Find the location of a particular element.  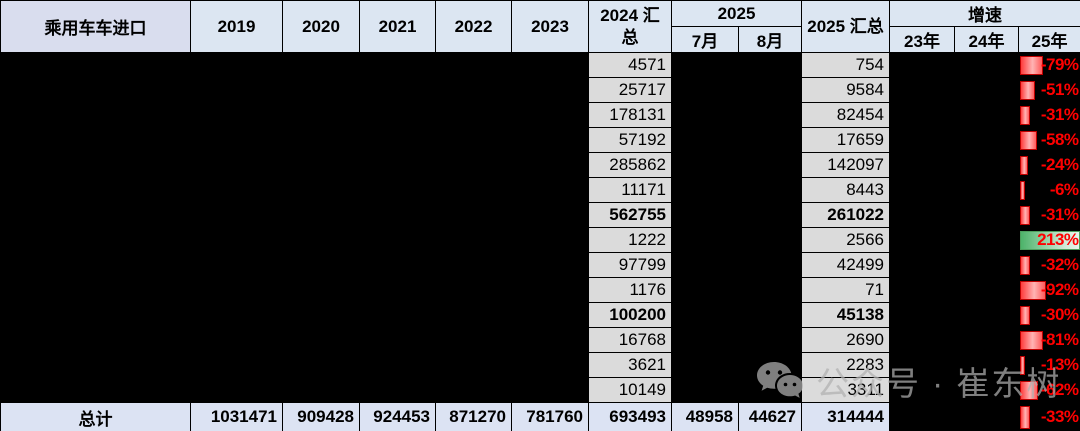

table-row: 4571 754 -79% is located at coordinates (540, 65).